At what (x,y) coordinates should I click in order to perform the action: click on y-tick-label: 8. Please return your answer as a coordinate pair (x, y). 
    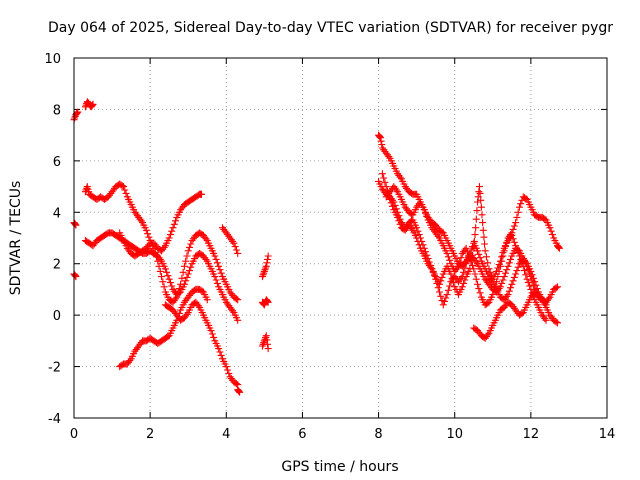
    Looking at the image, I should click on (57, 110).